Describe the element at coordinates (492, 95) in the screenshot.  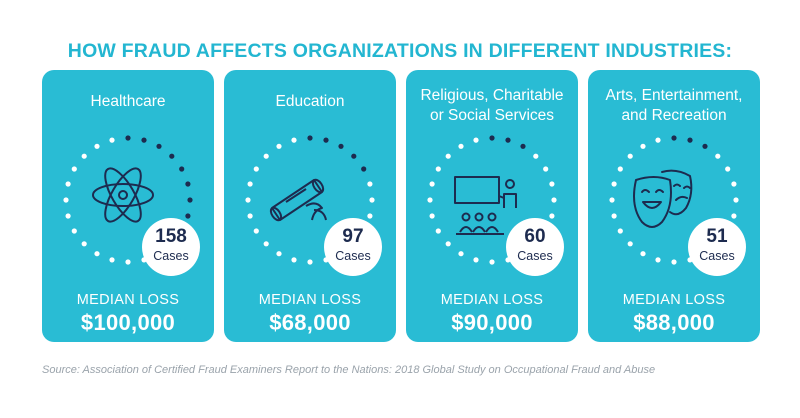
I see `industry-name-line: Religious, Charitable` at that location.